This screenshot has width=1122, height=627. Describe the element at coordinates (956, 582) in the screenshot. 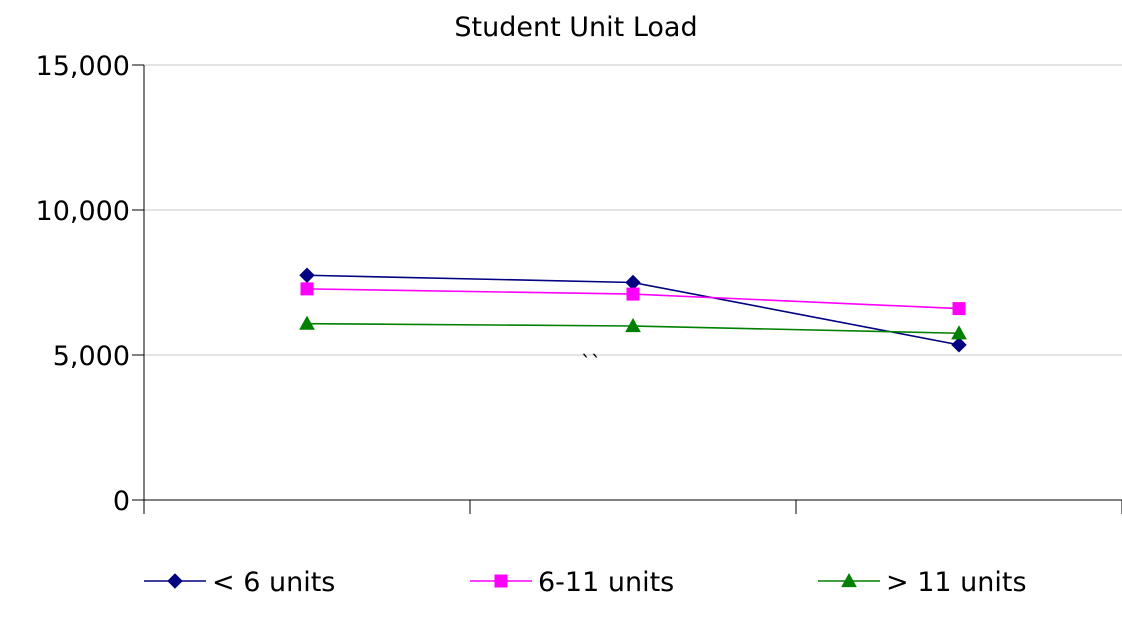

I see `legend-label: > 11 units` at that location.